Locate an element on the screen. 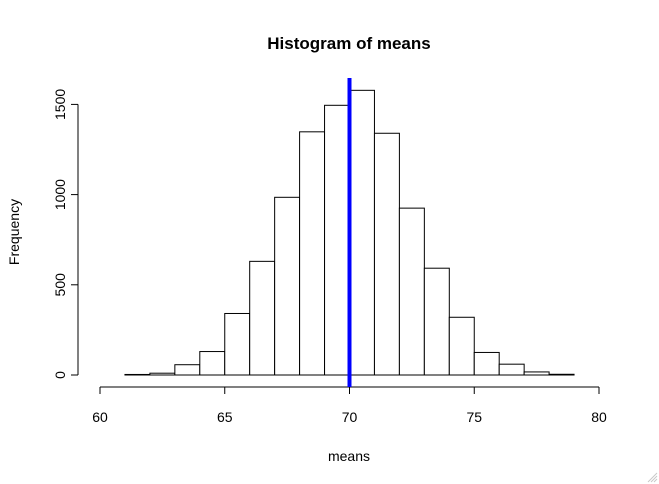 The image size is (659, 484). x-tick-label-60: 60 is located at coordinates (100, 417).